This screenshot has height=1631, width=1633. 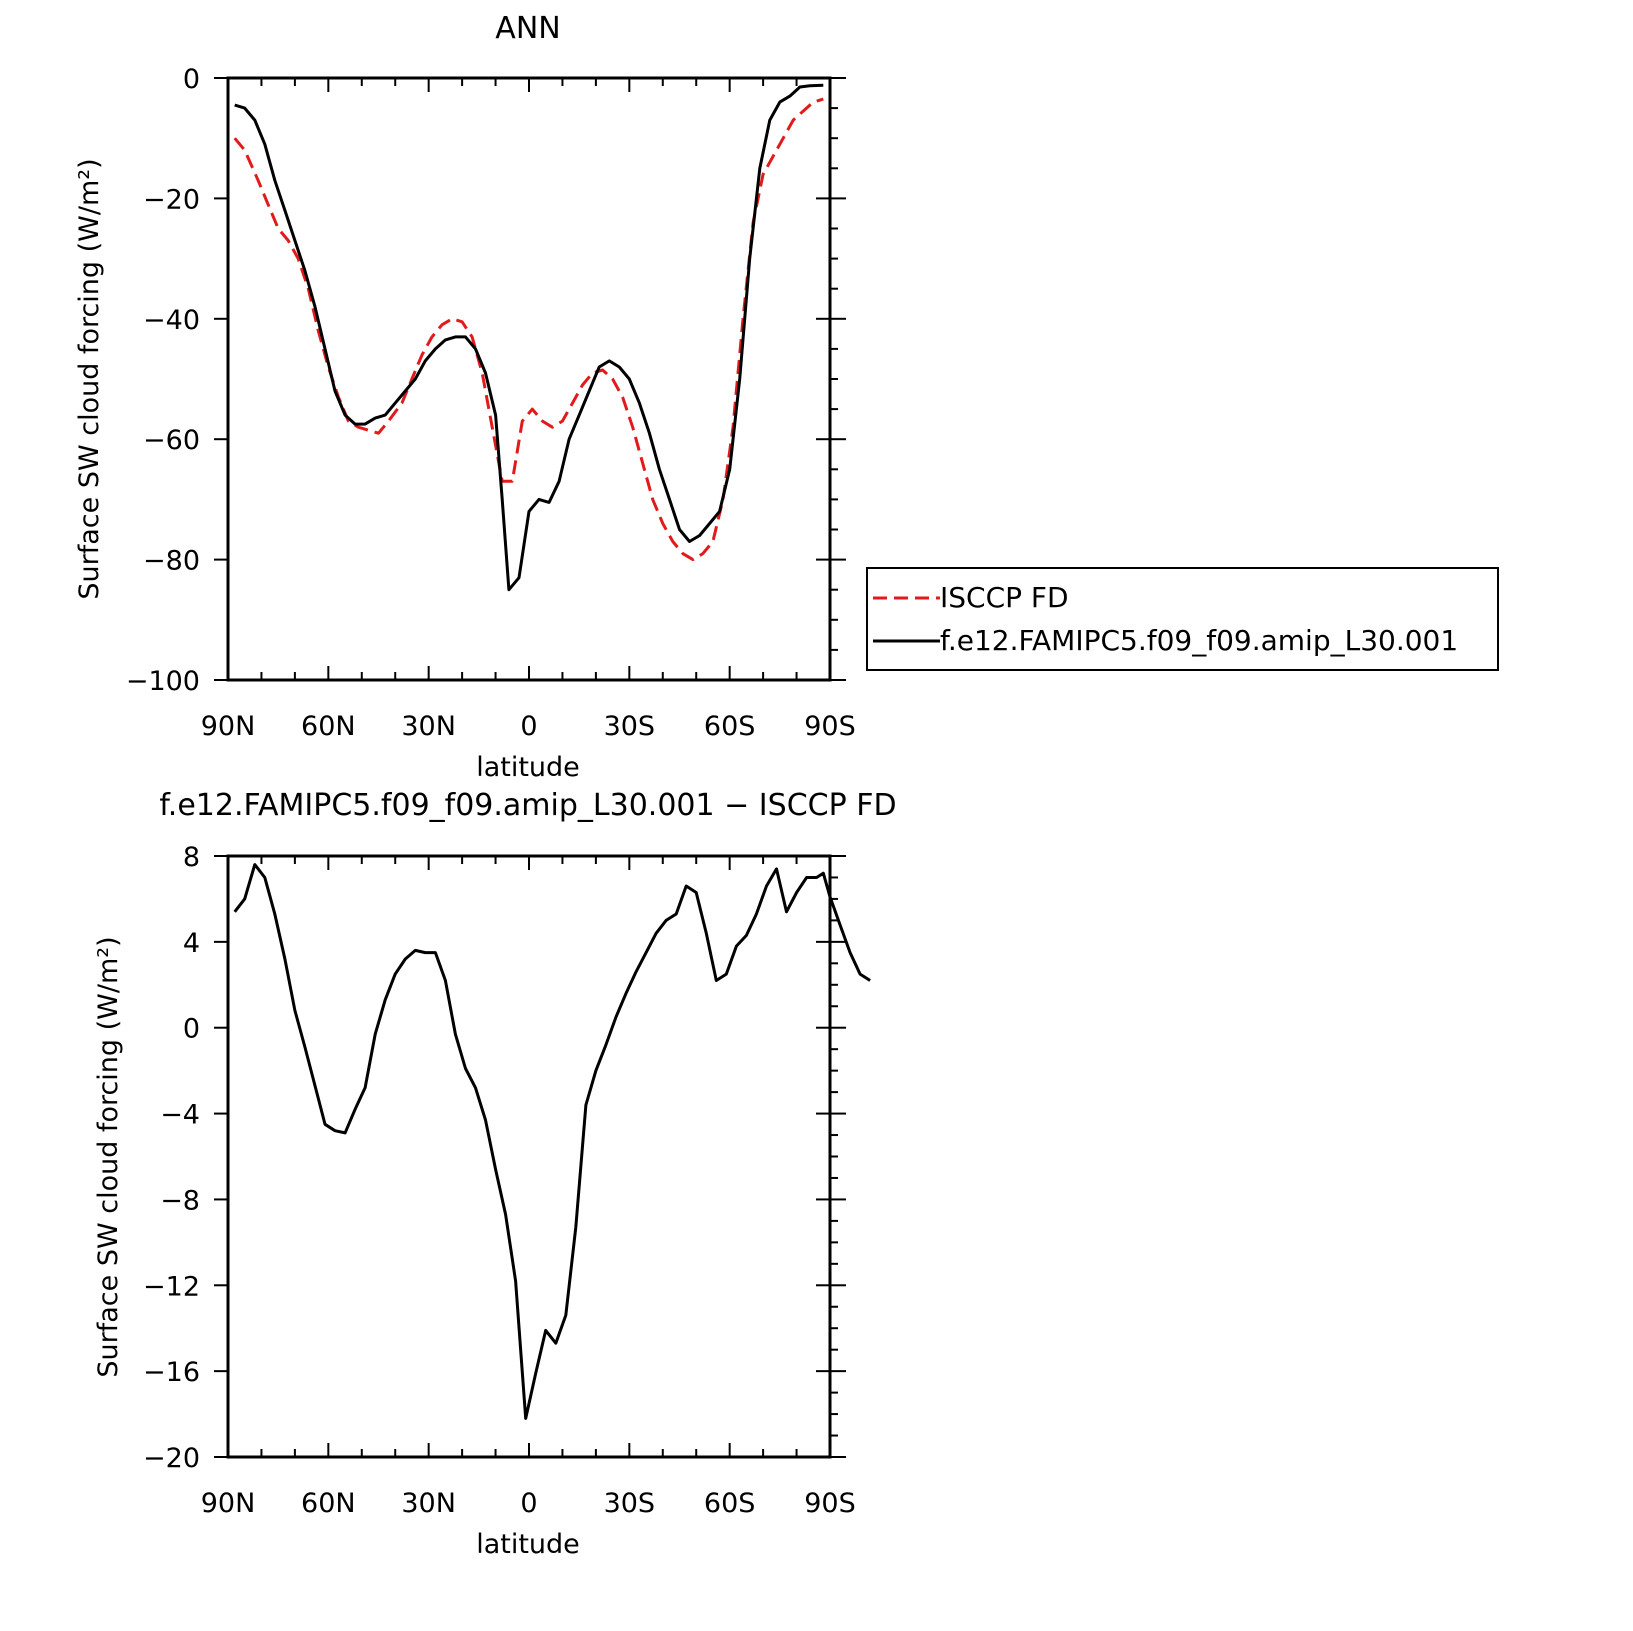 I want to click on bottom-panel-frame, so click(x=529, y=1156).